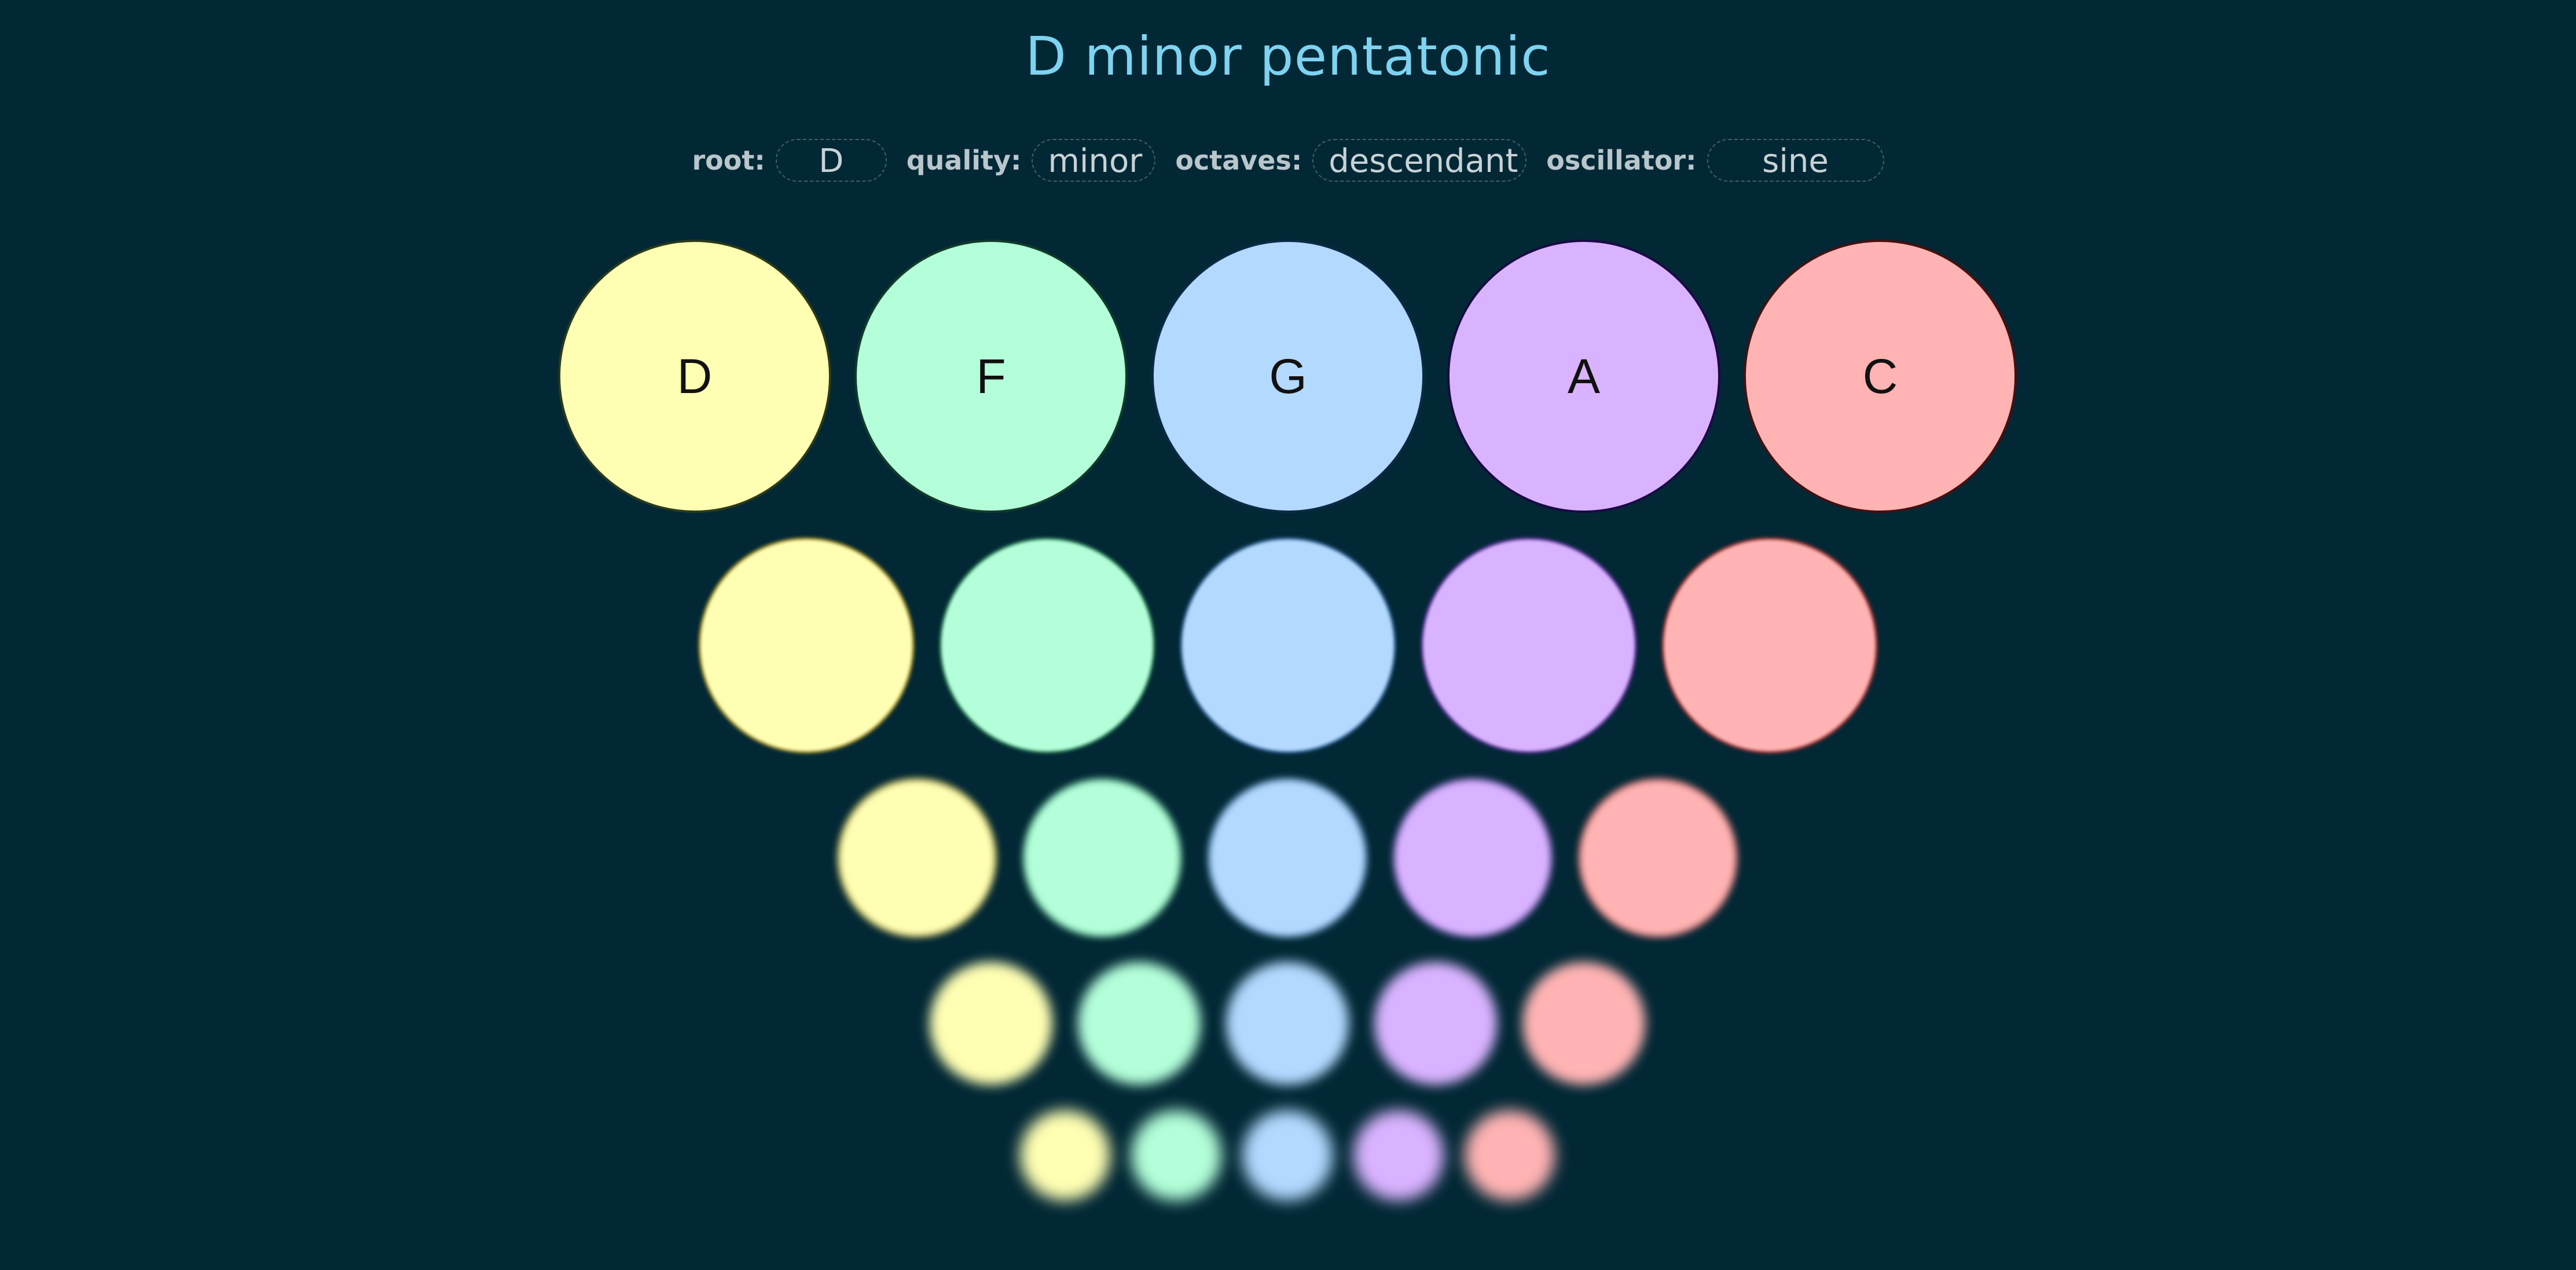 The height and width of the screenshot is (1270, 2576). I want to click on quality-control: quality: minor, so click(1031, 160).